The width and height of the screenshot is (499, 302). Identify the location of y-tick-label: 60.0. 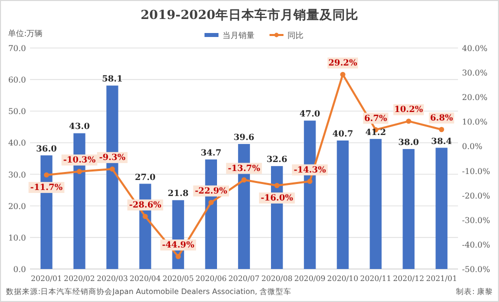
(17, 80).